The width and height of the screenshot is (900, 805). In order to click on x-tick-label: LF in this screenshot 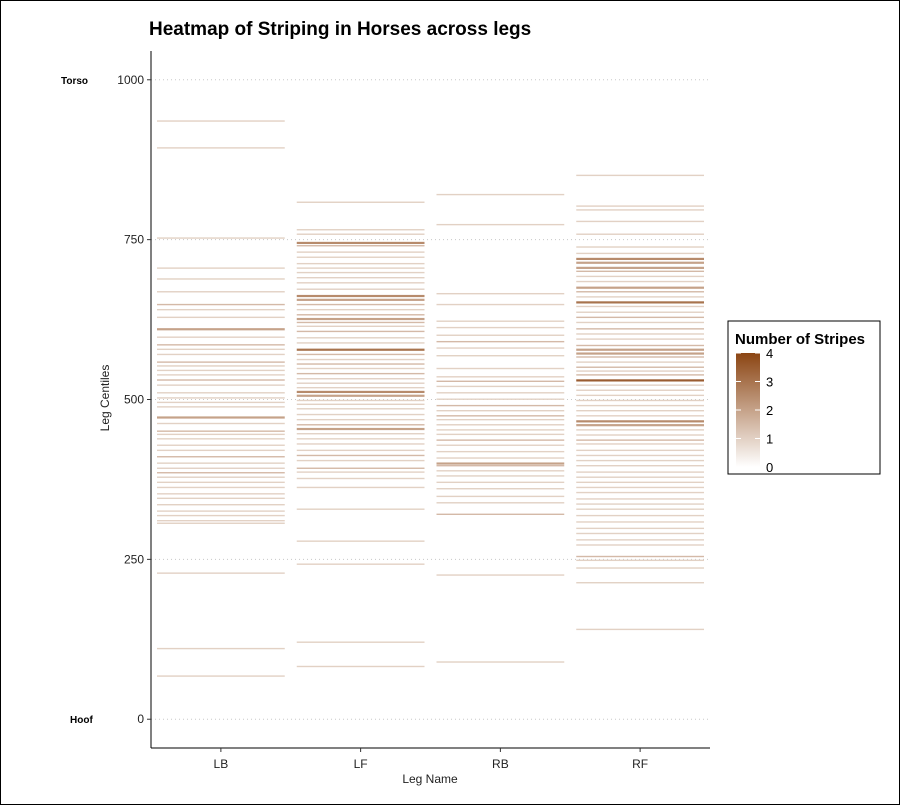, I will do `click(361, 764)`.